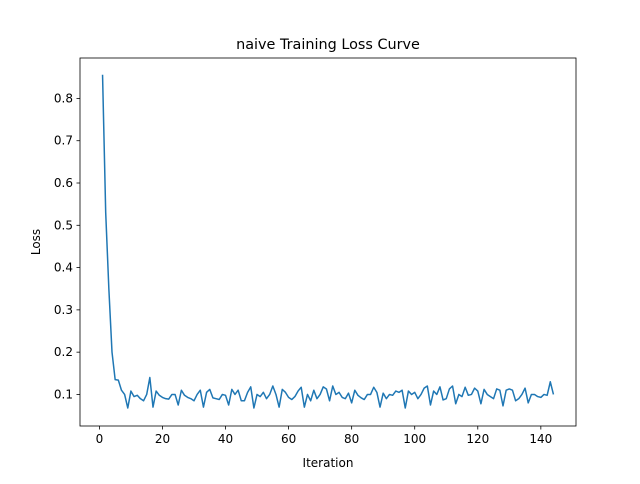 Image resolution: width=640 pixels, height=484 pixels. I want to click on y-tick-label: 0.1, so click(63, 394).